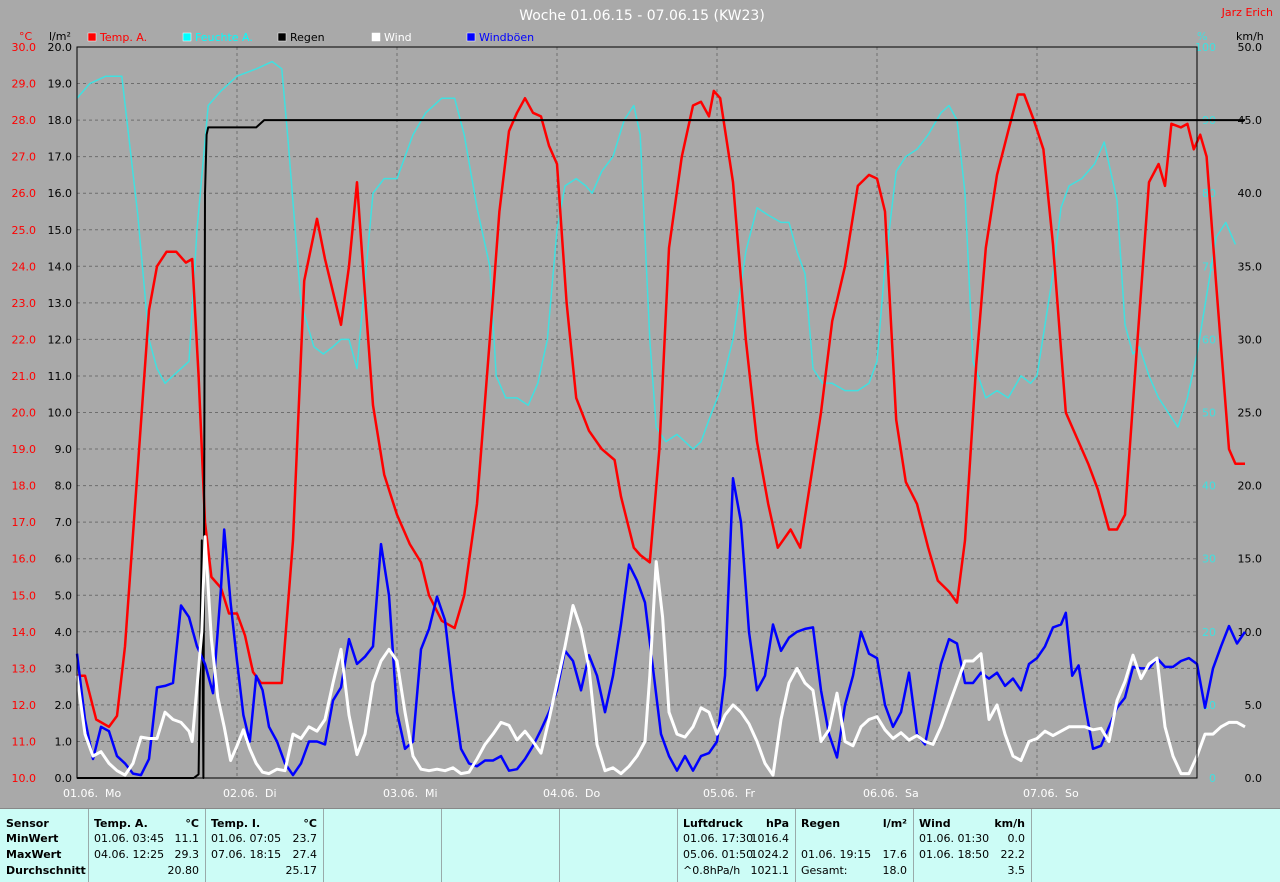 Image resolution: width=1280 pixels, height=882 pixels. I want to click on temp-tick-label: 27.0, so click(24, 157).